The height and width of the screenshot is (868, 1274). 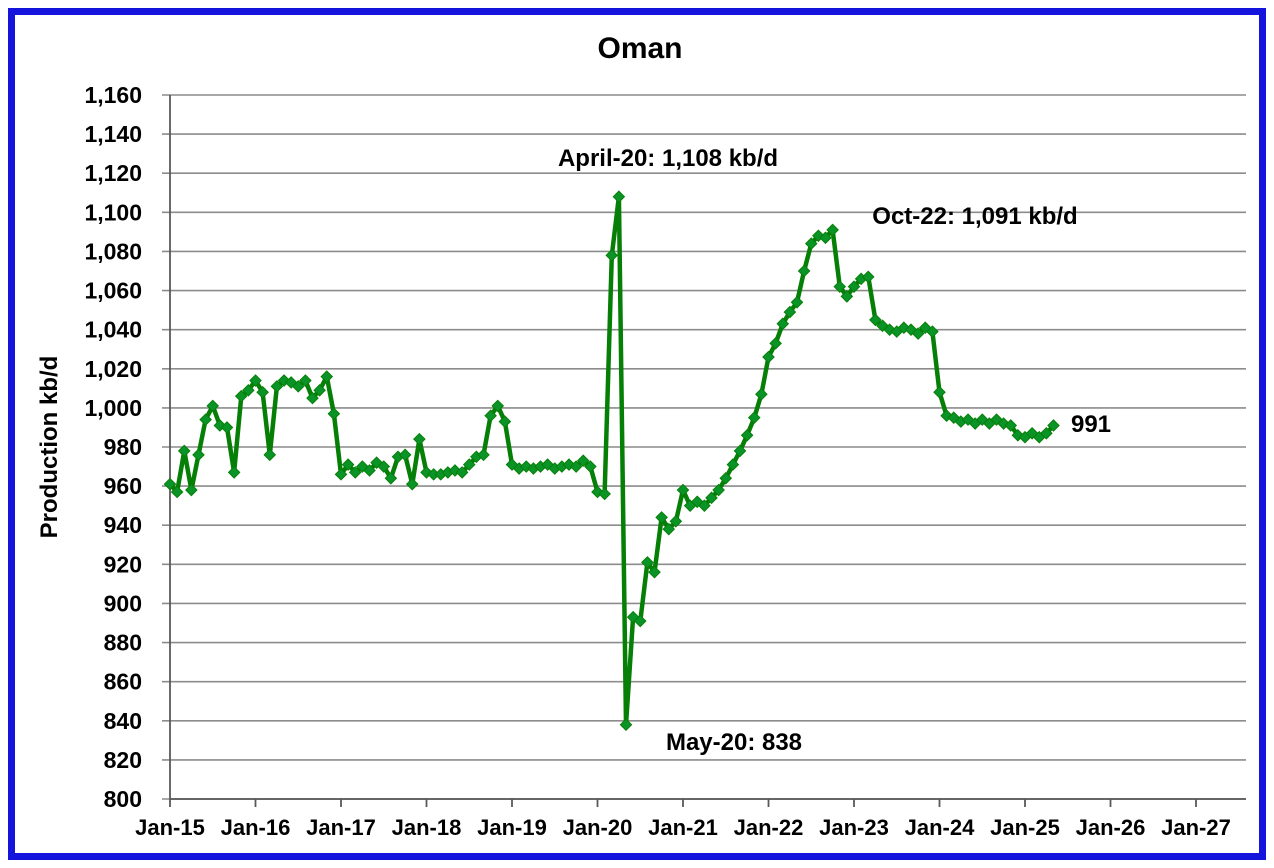 What do you see at coordinates (427, 827) in the screenshot?
I see `x-tick-label: Jan-18` at bounding box center [427, 827].